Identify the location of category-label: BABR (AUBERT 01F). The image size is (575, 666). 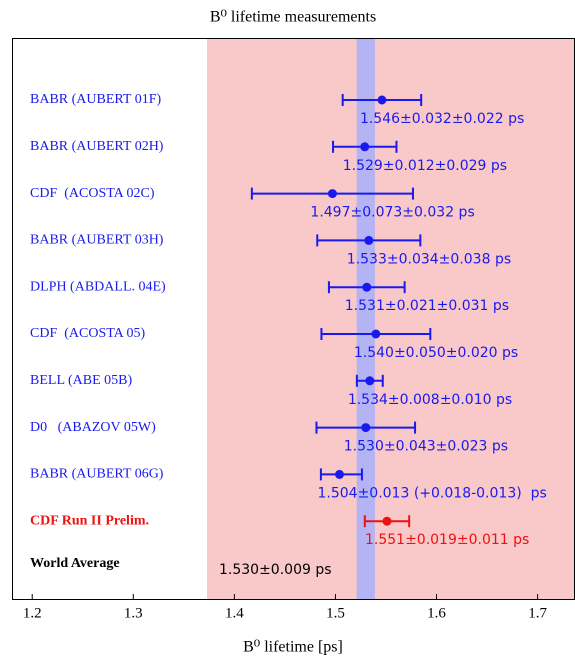
(95, 99).